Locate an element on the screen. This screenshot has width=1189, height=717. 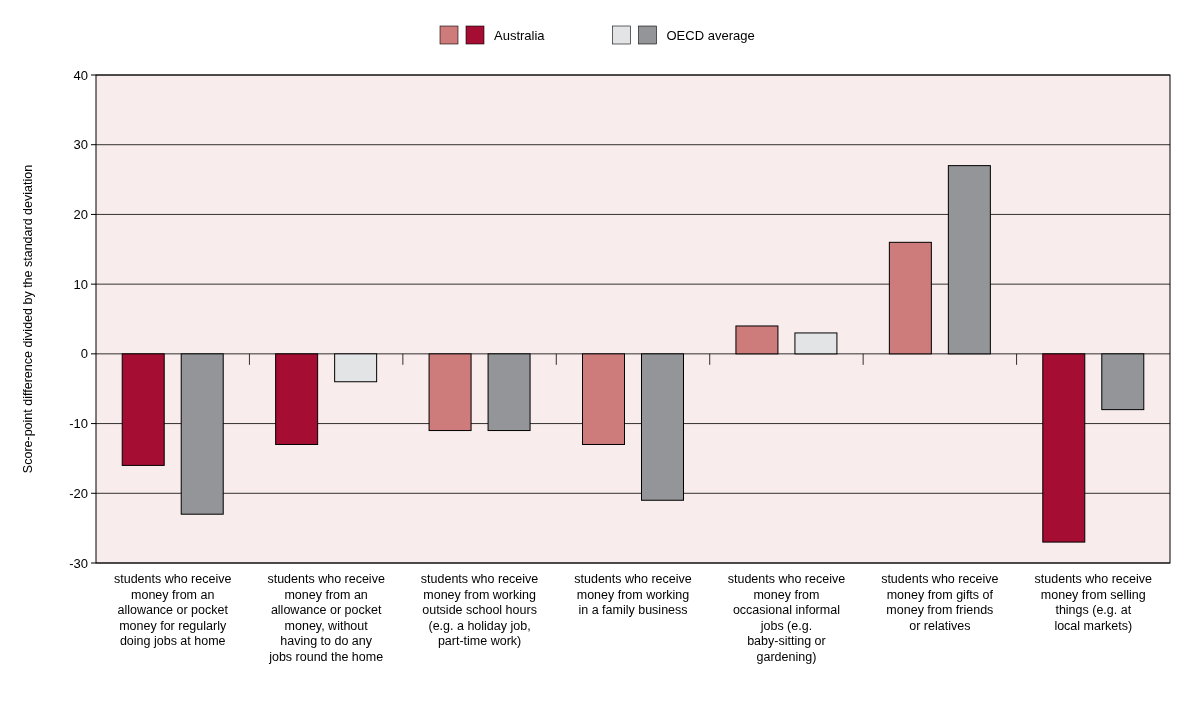
y-tick-label: -30 is located at coordinates (78, 563).